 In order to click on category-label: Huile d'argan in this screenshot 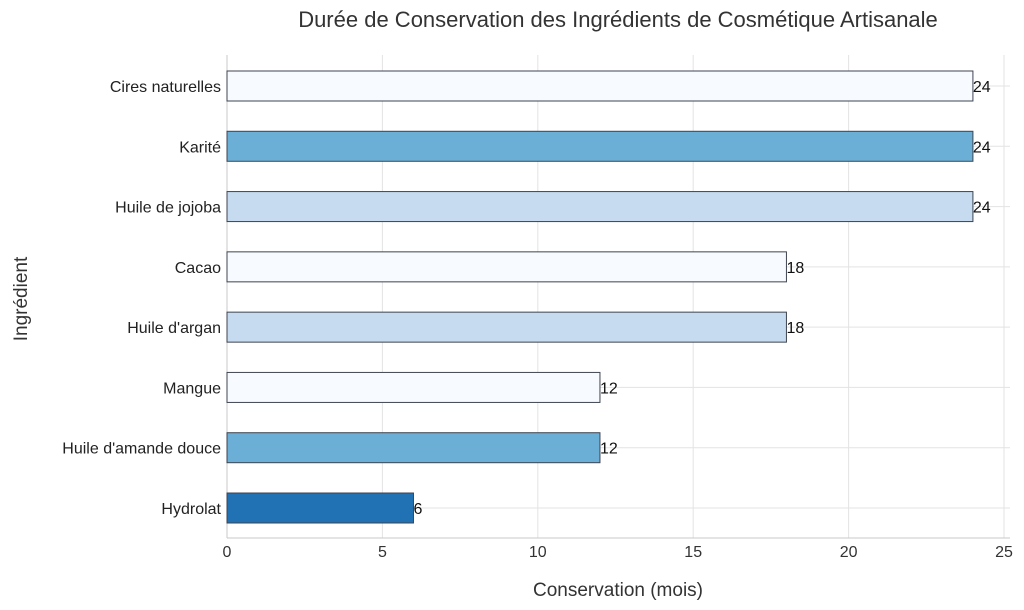, I will do `click(174, 328)`.